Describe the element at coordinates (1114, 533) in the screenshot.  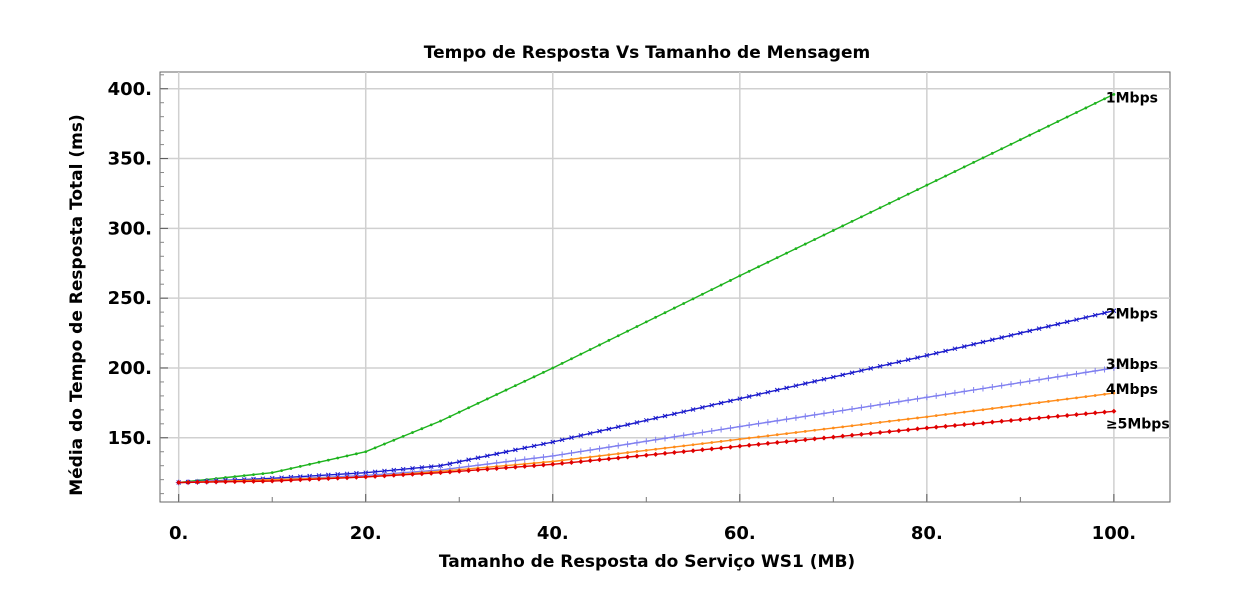
I see `x-tick-label: 100.` at that location.